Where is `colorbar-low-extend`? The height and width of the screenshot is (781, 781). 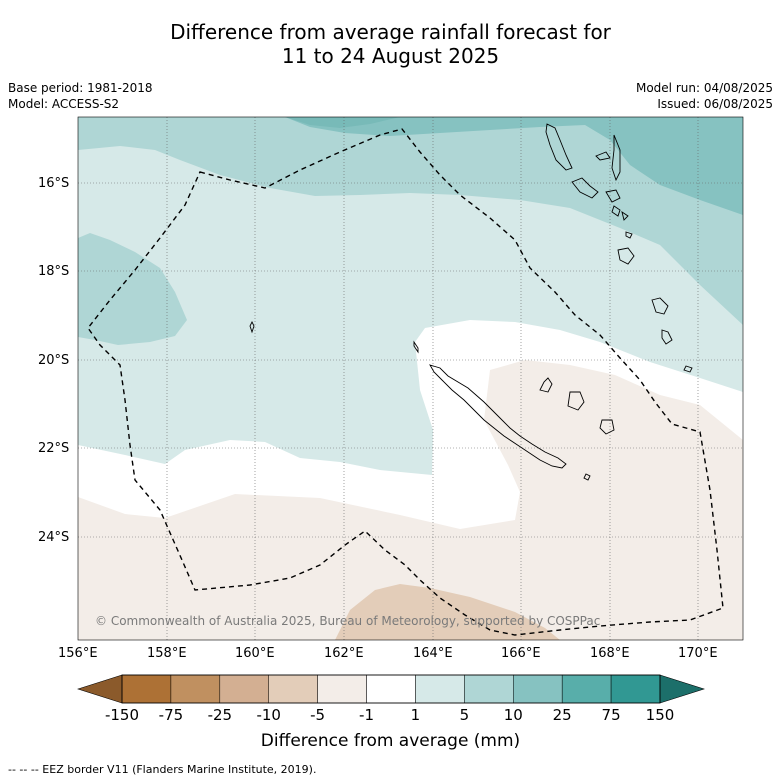 colorbar-low-extend is located at coordinates (100, 689).